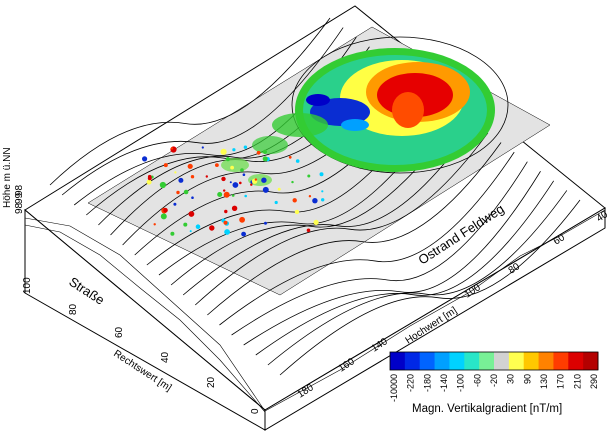 The height and width of the screenshot is (440, 610). What do you see at coordinates (400, 105) in the screenshot?
I see `contour-ring` at bounding box center [400, 105].